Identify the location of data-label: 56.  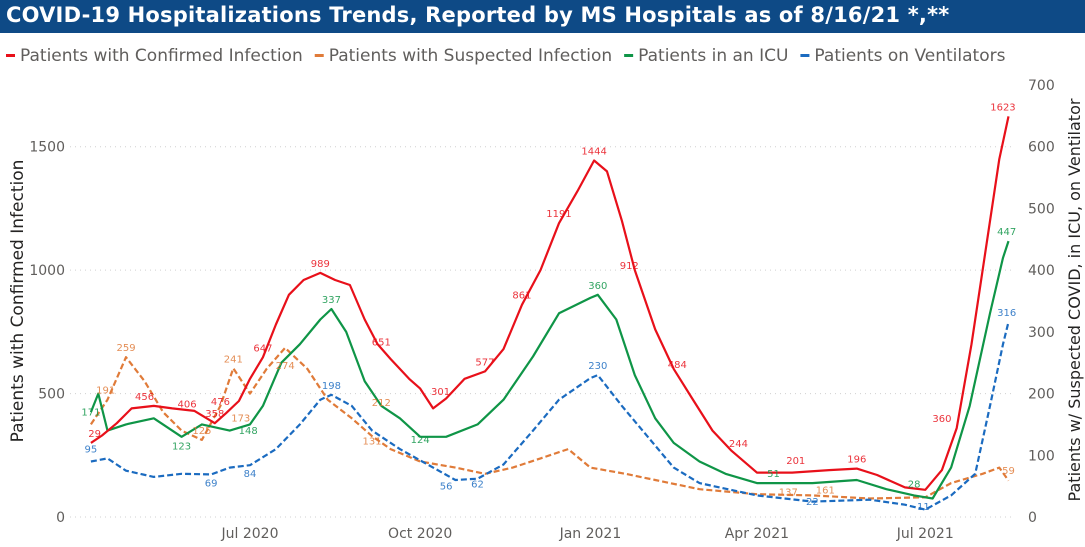
(446, 486).